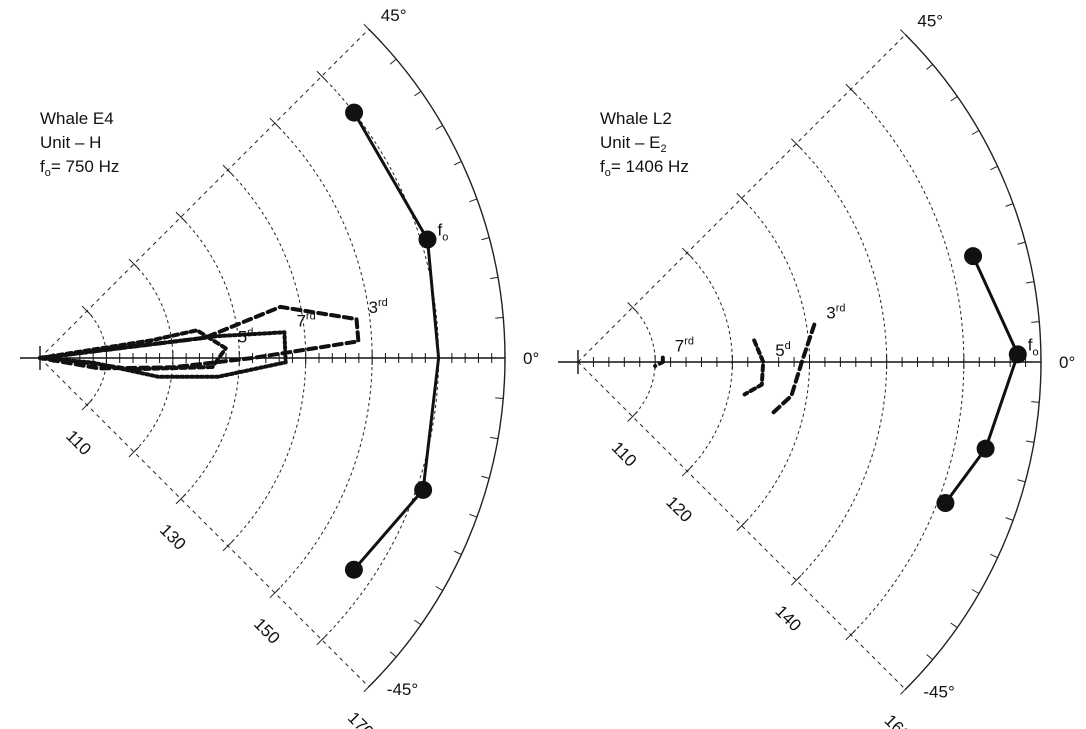 This screenshot has width=1086, height=729. I want to click on angle-label-bottom: -45°, so click(402, 689).